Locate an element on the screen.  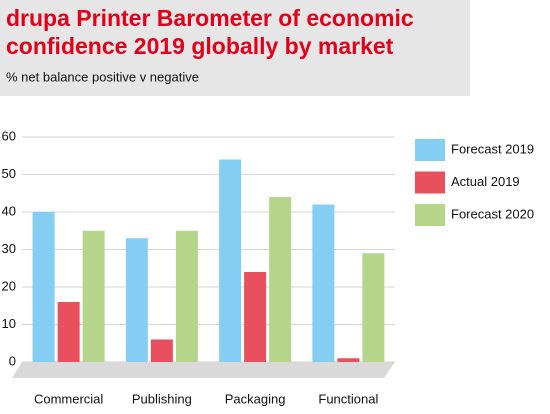
x-tick-label: Publishing is located at coordinates (162, 398).